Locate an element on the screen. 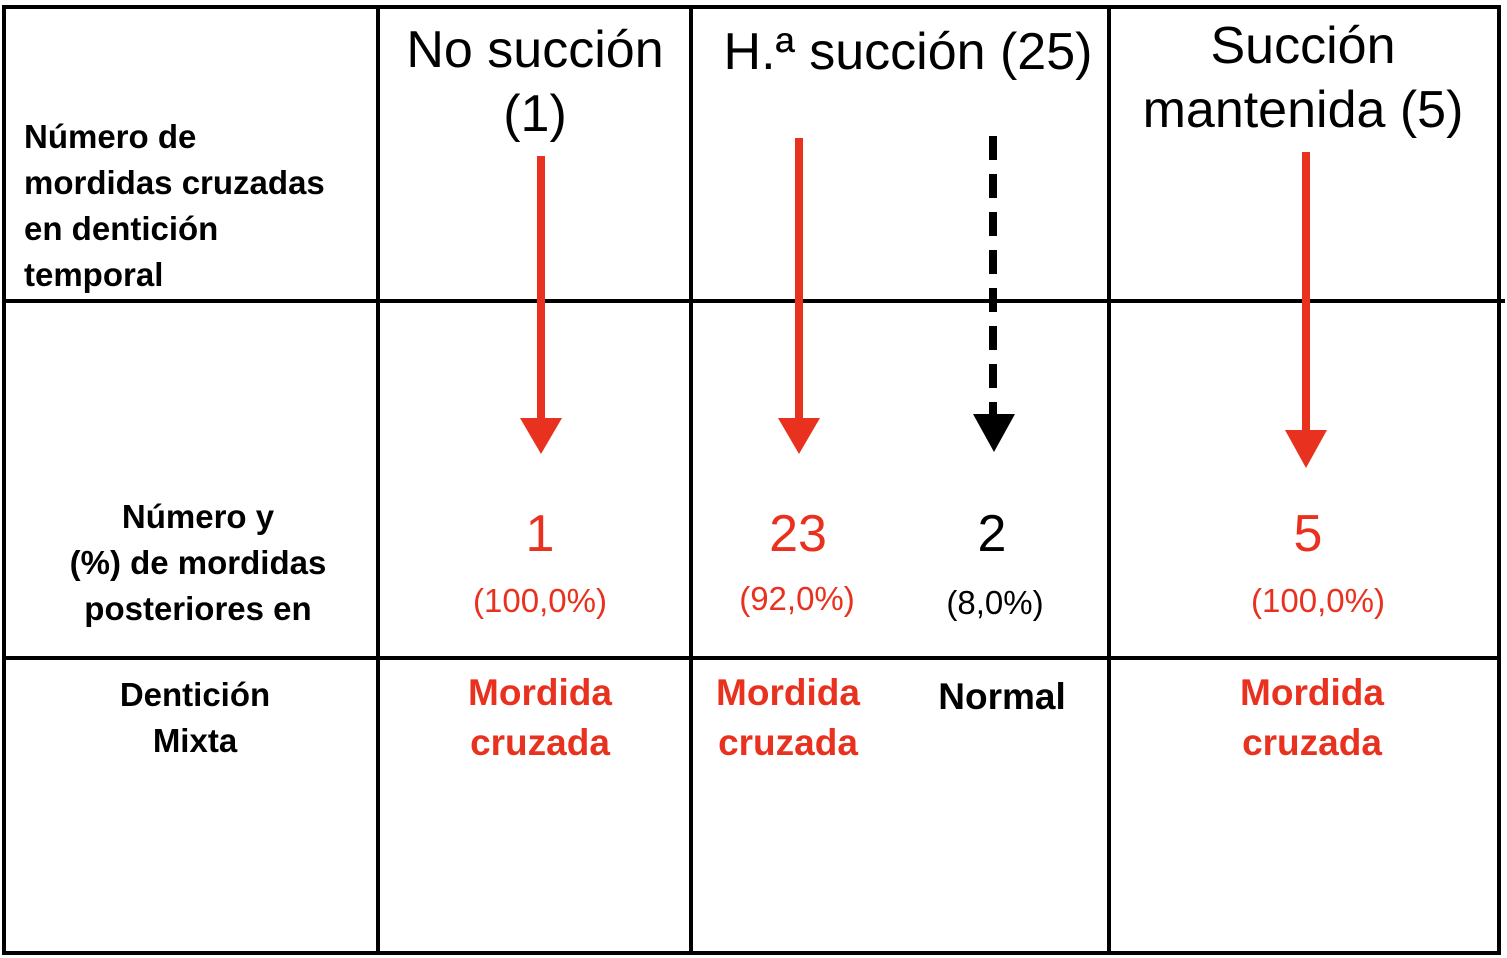 The image size is (1507, 958). outcome-habito-cruzada-line1: Mordida is located at coordinates (788, 692).